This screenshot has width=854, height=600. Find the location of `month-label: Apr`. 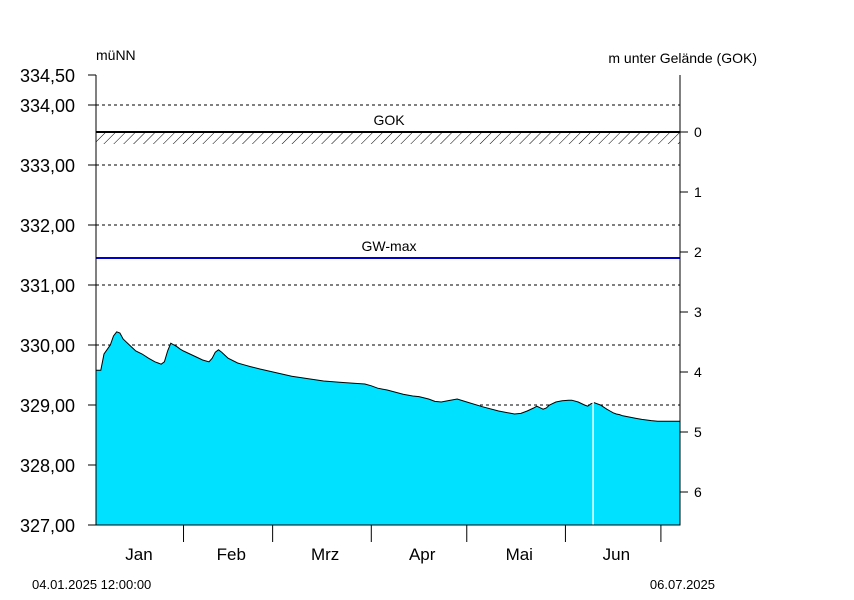

month-label: Apr is located at coordinates (422, 554).